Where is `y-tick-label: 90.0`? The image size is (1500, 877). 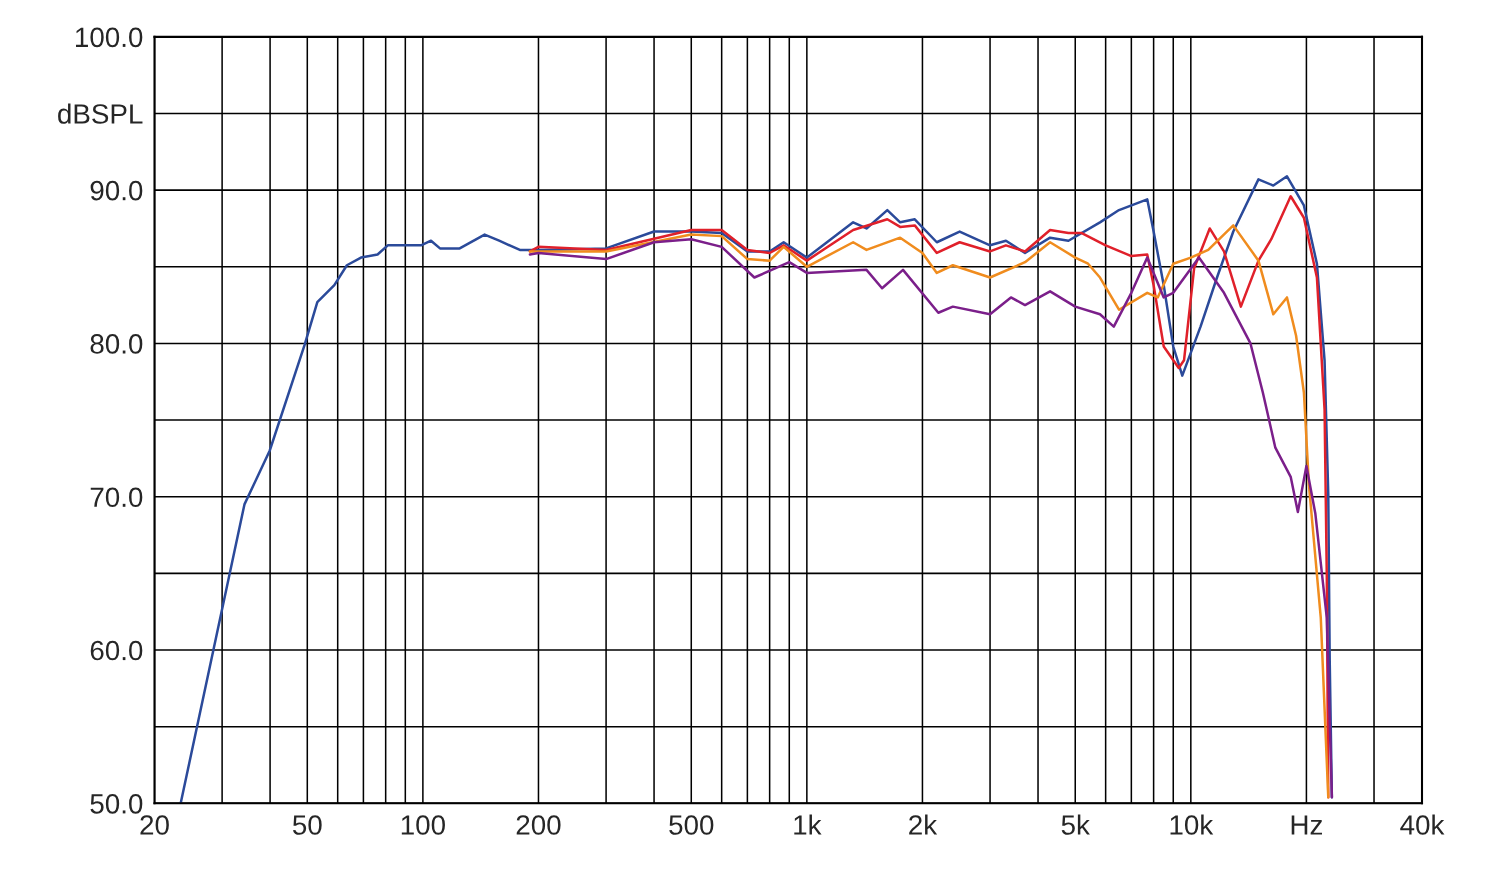
y-tick-label: 90.0 is located at coordinates (116, 190).